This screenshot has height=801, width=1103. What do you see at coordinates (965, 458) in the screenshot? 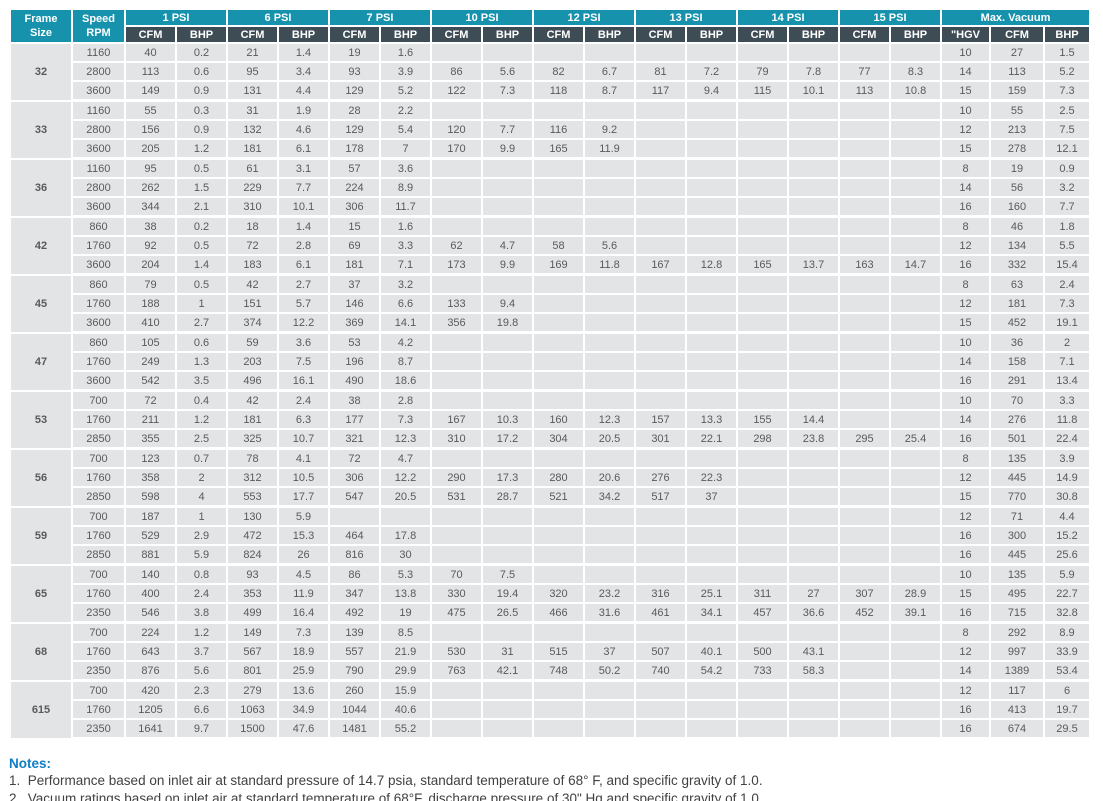
I see `data-cell-16: 8` at bounding box center [965, 458].